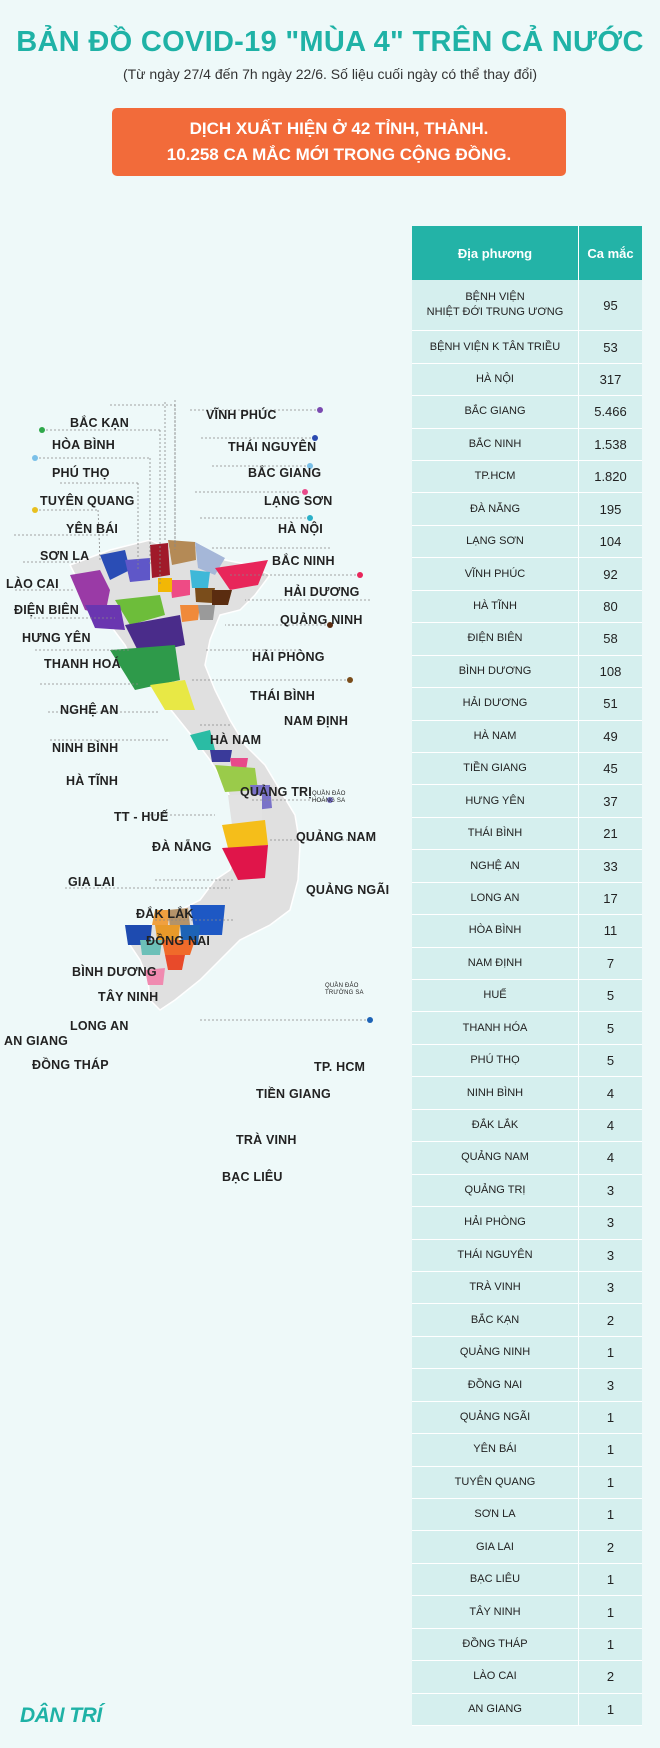 The width and height of the screenshot is (660, 1748). I want to click on table-row: HÀ NAM 49, so click(527, 736).